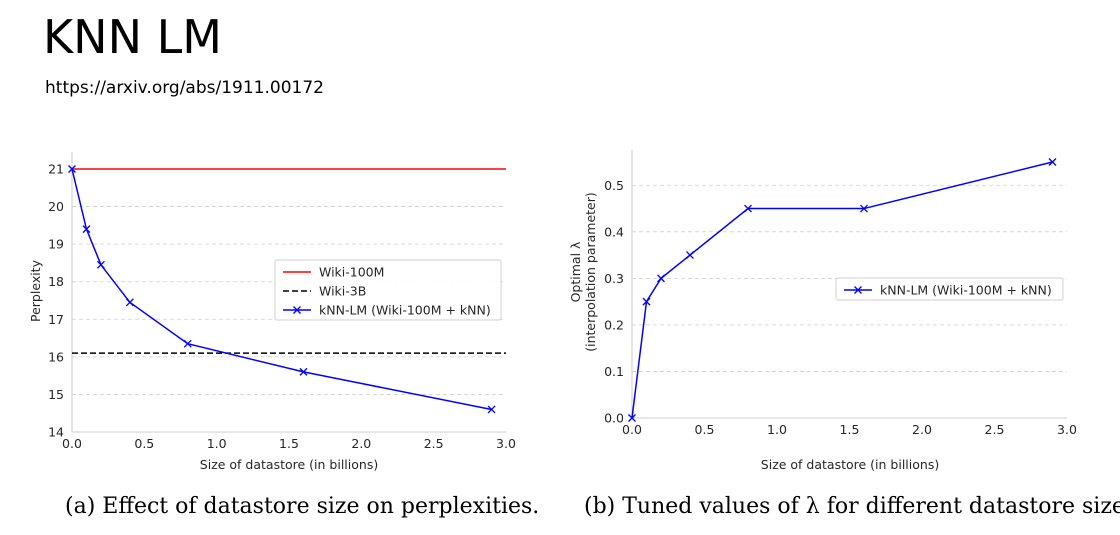 The width and height of the screenshot is (1120, 535). What do you see at coordinates (56, 394) in the screenshot?
I see `chart-a-ytick-label: 15` at bounding box center [56, 394].